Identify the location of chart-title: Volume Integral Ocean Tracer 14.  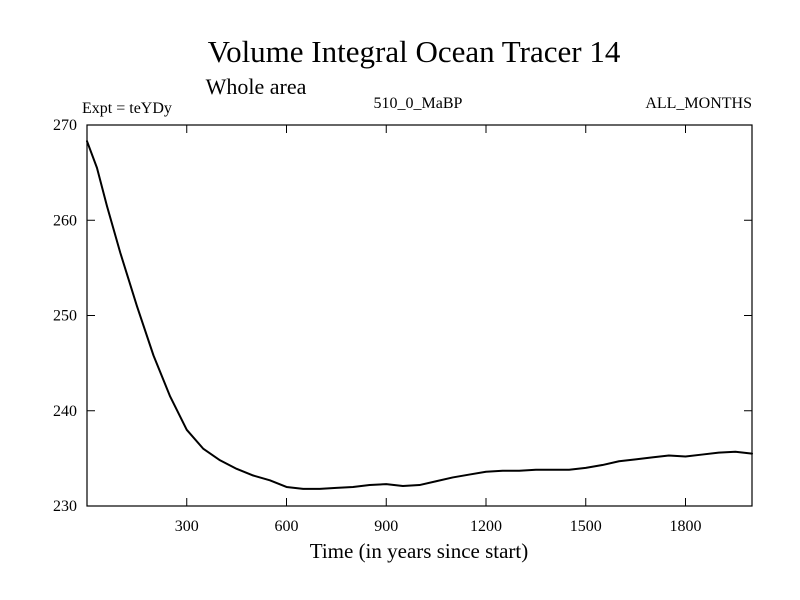
(414, 51).